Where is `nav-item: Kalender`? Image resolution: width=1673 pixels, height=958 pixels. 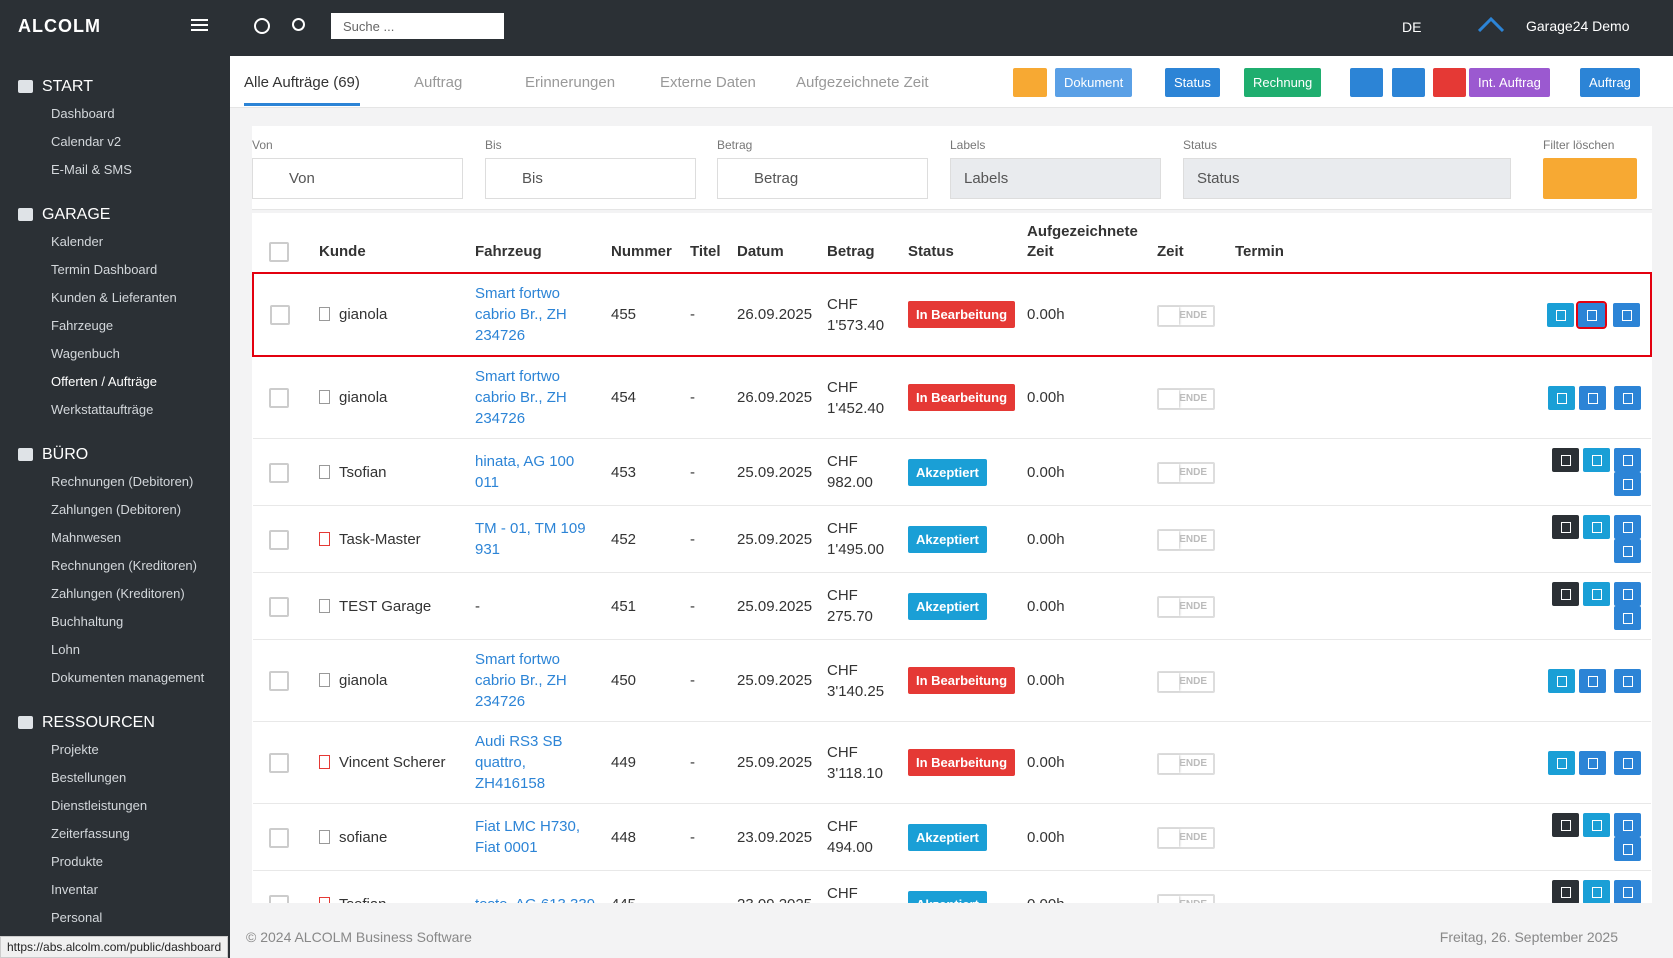
nav-item: Kalender is located at coordinates (115, 242).